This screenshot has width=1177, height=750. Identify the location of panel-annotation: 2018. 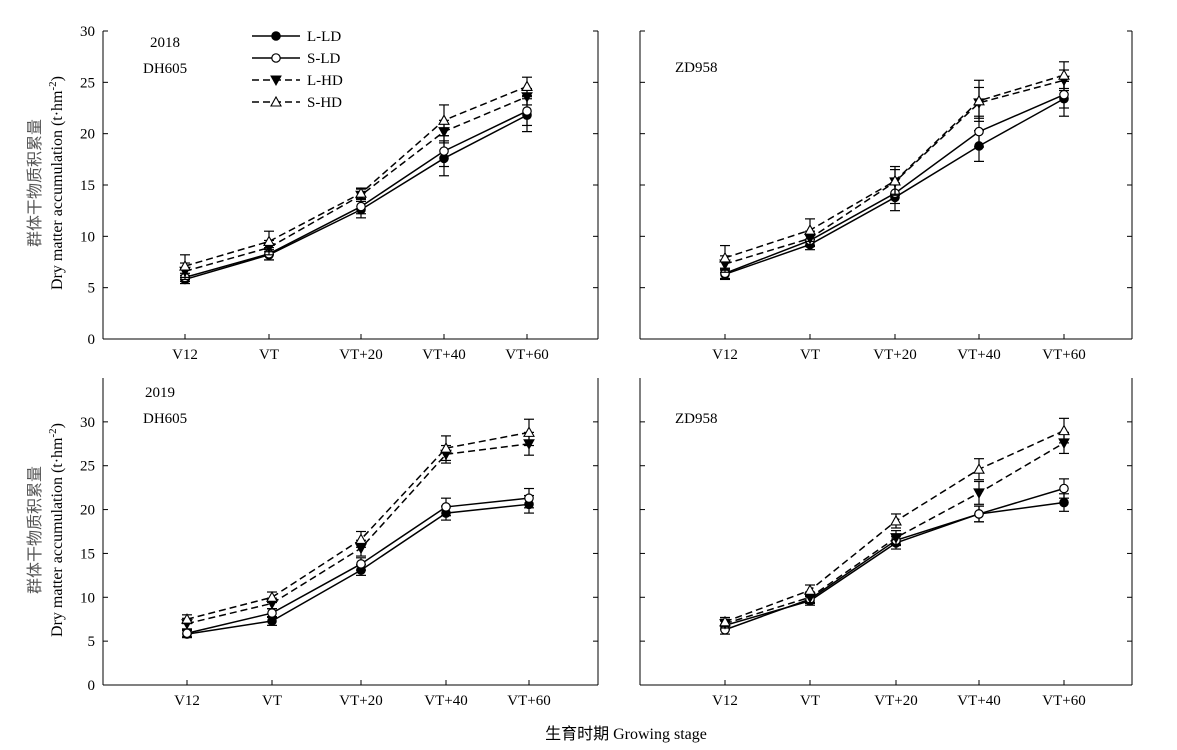
(165, 43).